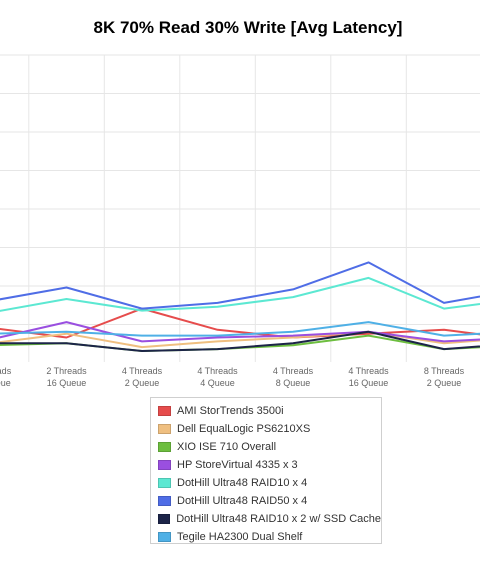 The image size is (480, 573). Describe the element at coordinates (227, 447) in the screenshot. I see `legend-label: XIO ISE 710 Overall` at that location.